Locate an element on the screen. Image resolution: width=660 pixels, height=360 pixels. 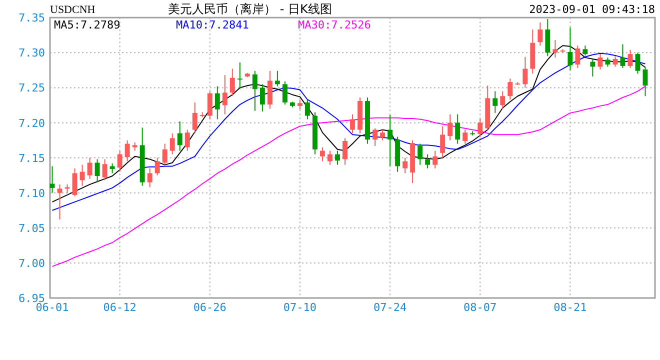
x-tick-label: 06-12 is located at coordinates (119, 307).